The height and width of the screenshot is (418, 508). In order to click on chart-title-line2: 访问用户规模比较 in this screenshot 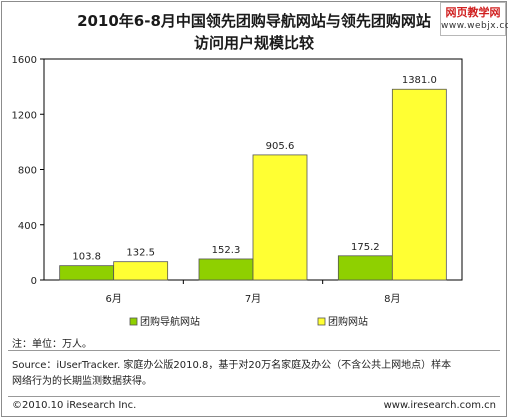, I will do `click(253, 43)`.